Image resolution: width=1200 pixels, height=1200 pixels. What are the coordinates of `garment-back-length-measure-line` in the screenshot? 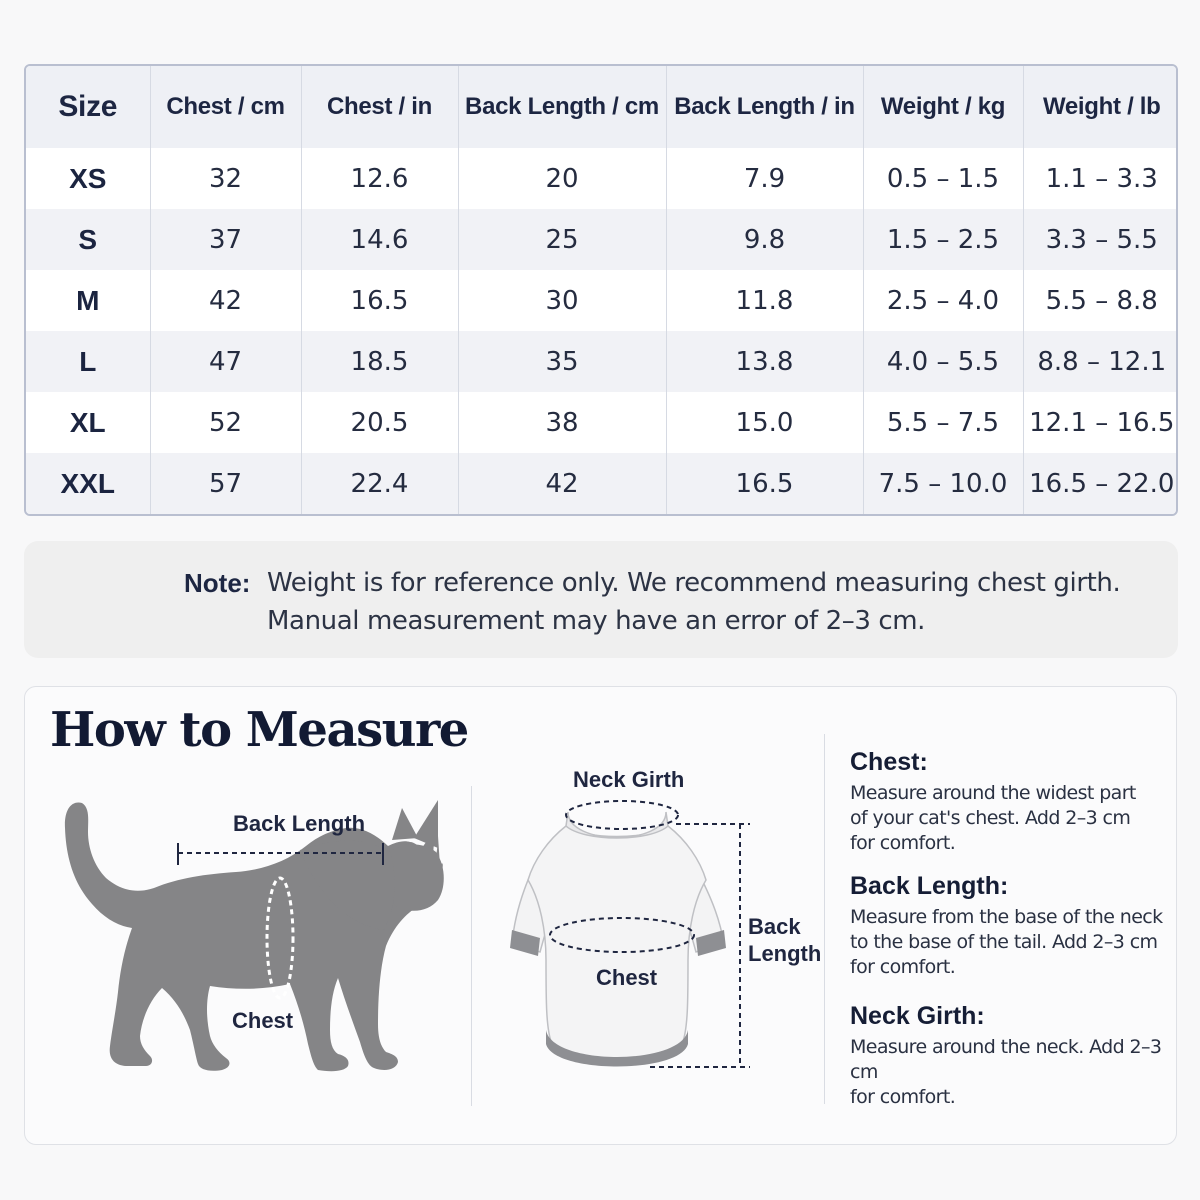 It's located at (700, 945).